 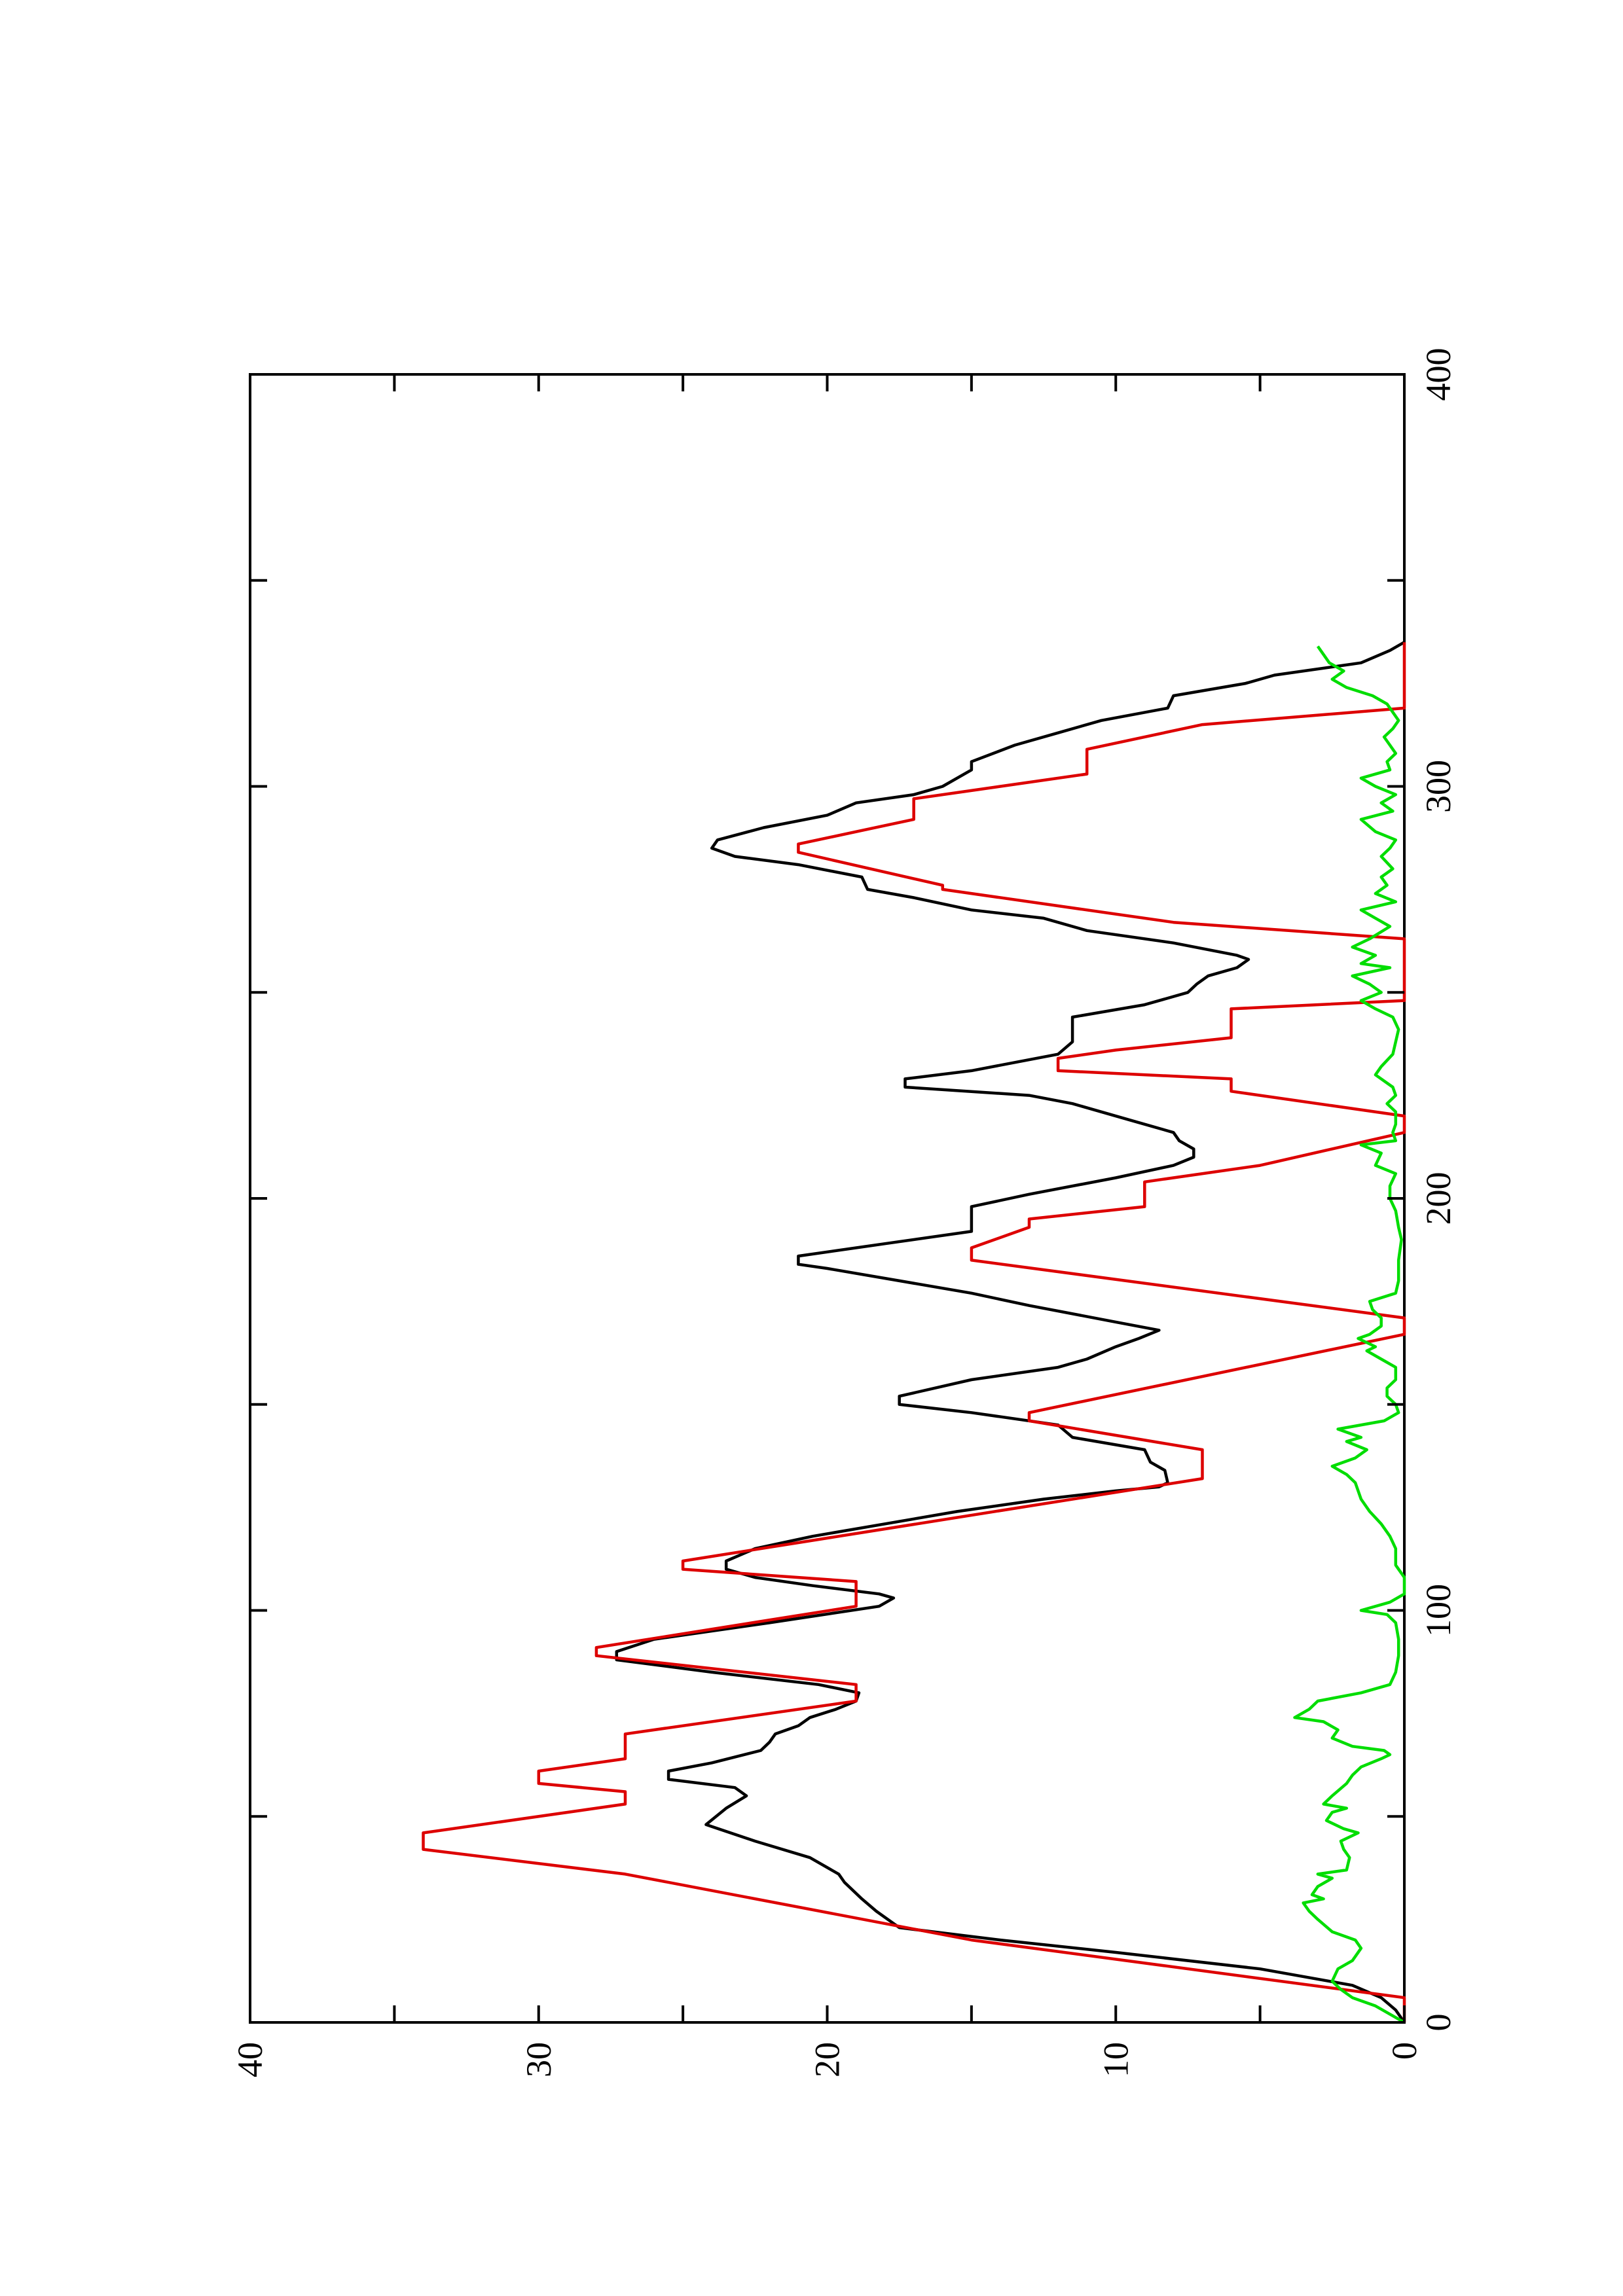 I want to click on x-tick-label: 400, so click(x=1438, y=374).